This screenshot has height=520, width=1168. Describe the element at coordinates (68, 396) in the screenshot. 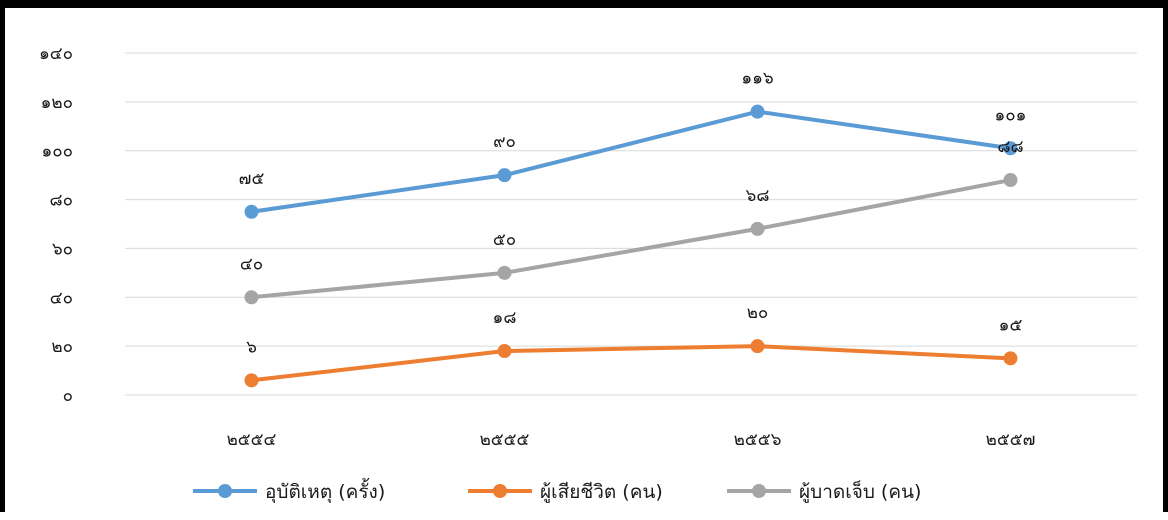

I see `y-tick-label: ๐` at that location.